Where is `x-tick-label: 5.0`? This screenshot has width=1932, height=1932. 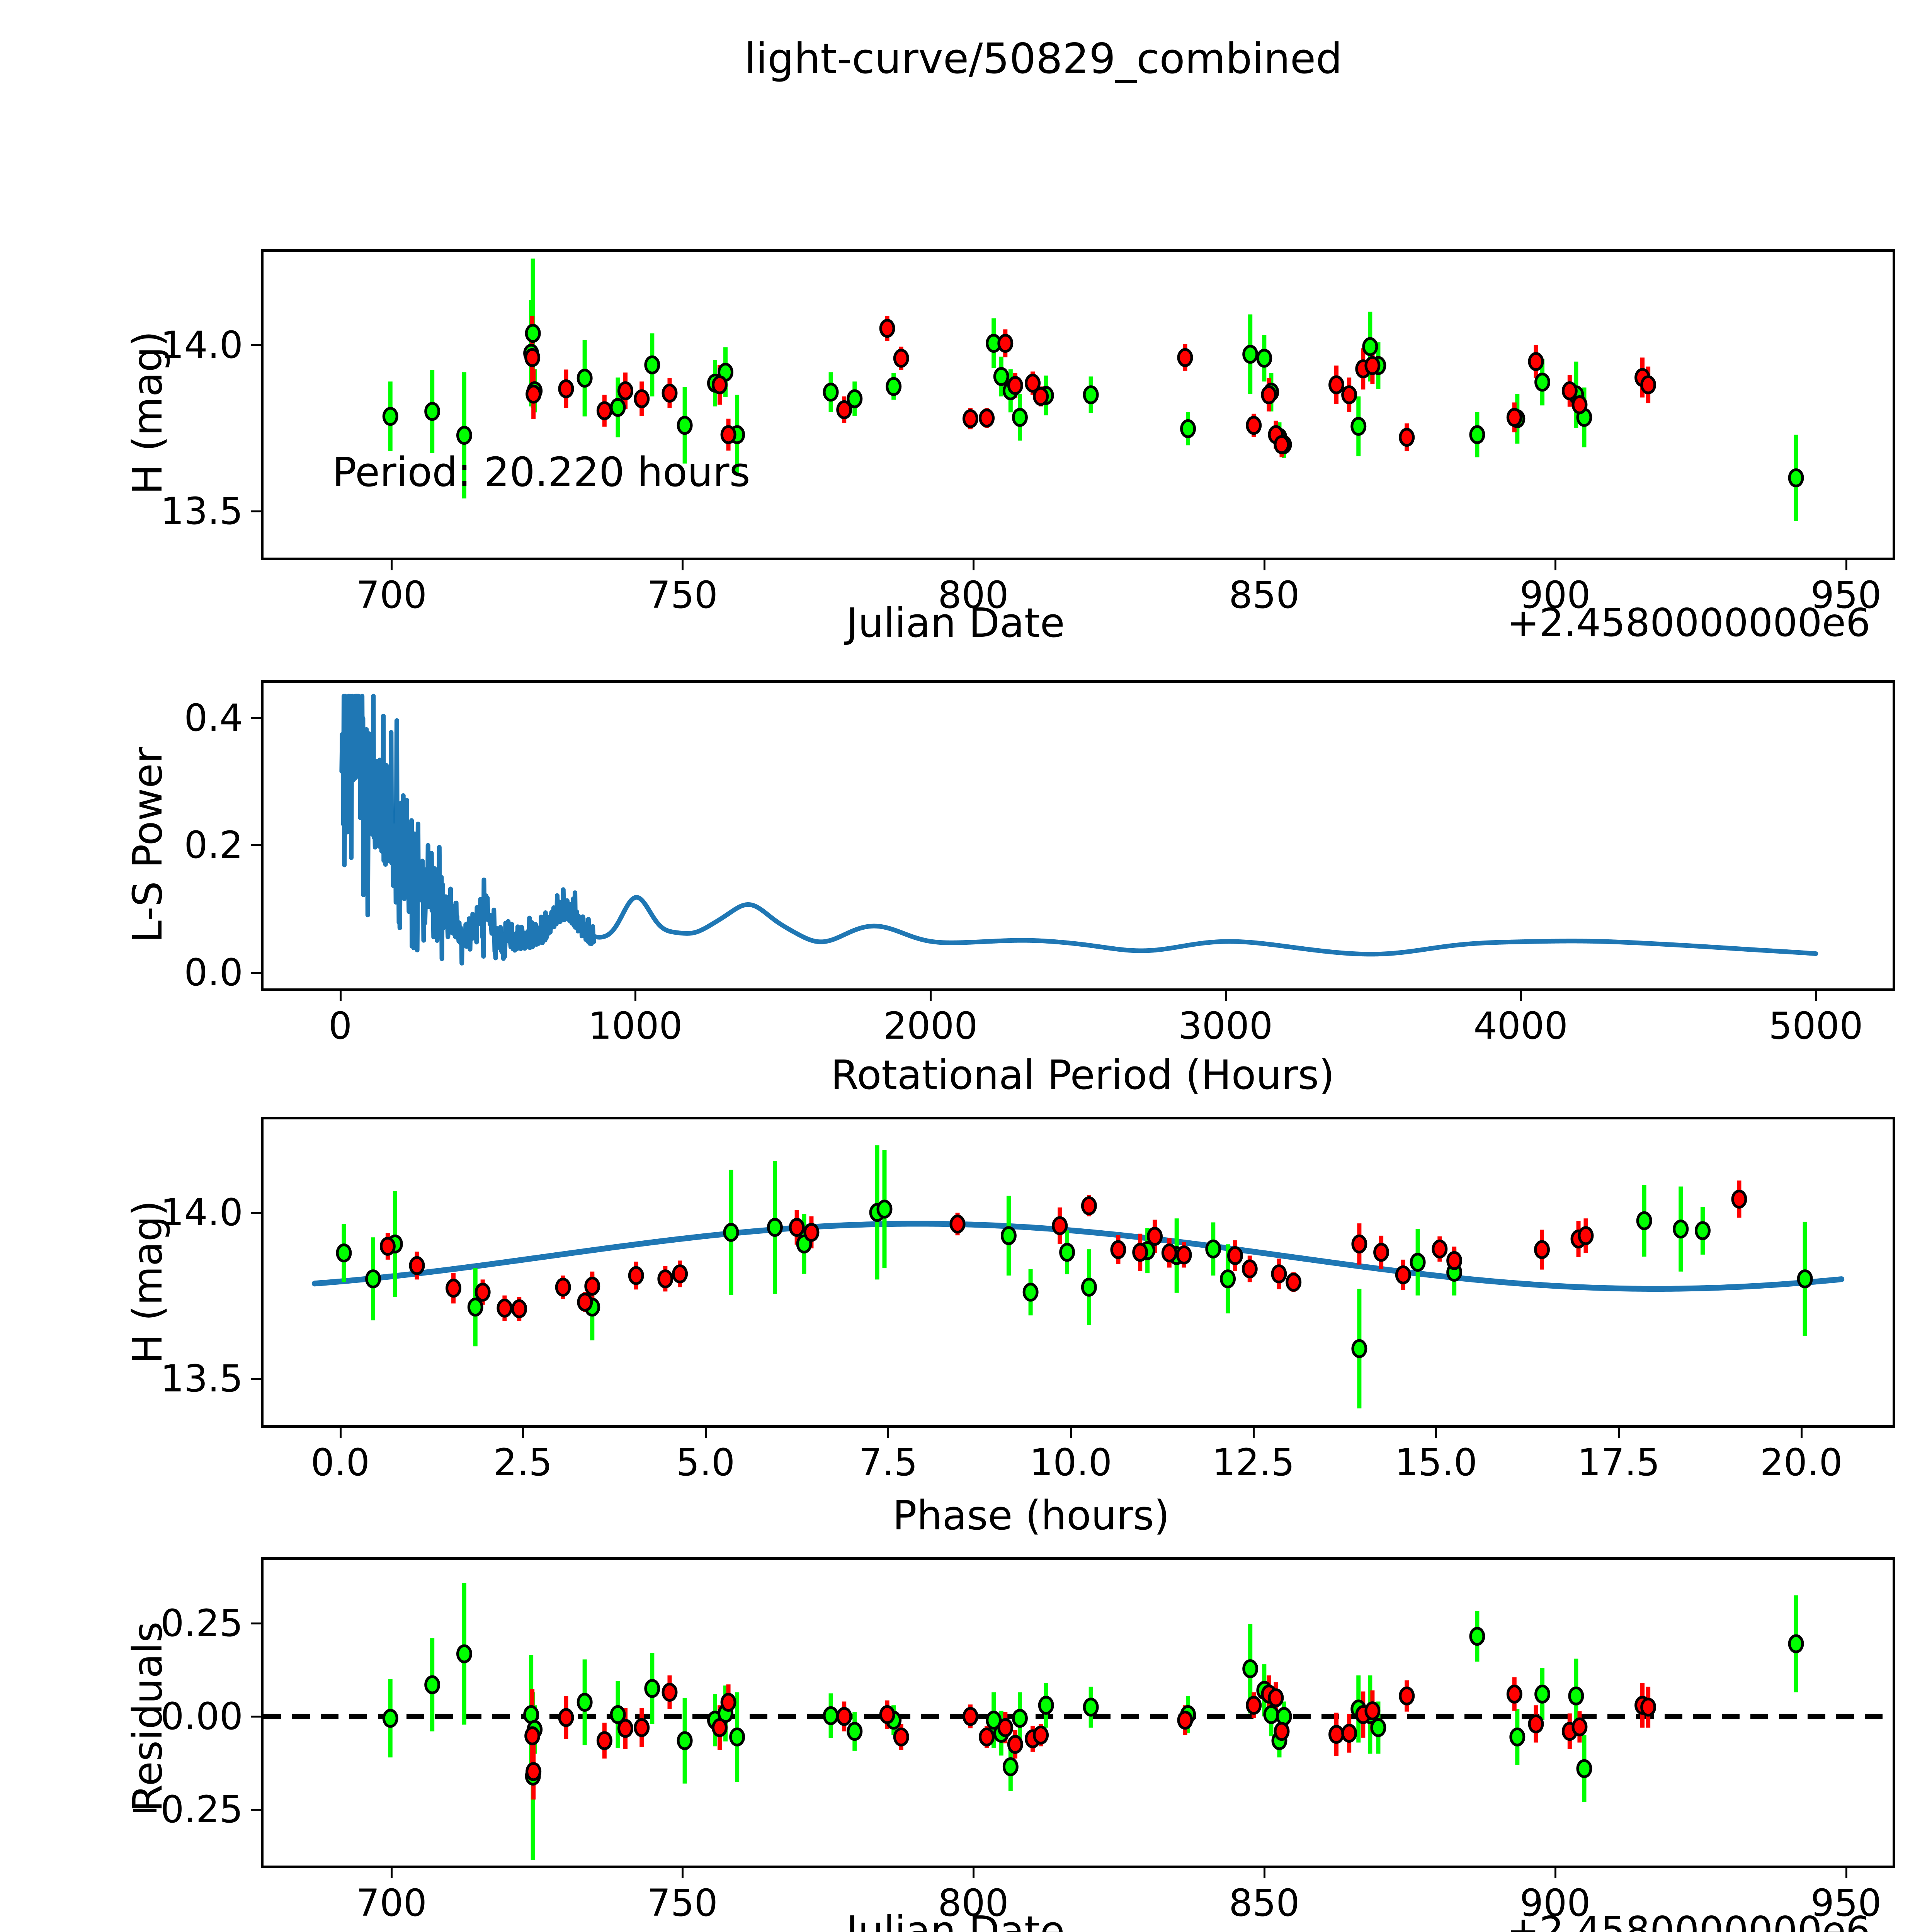 x-tick-label: 5.0 is located at coordinates (706, 1462).